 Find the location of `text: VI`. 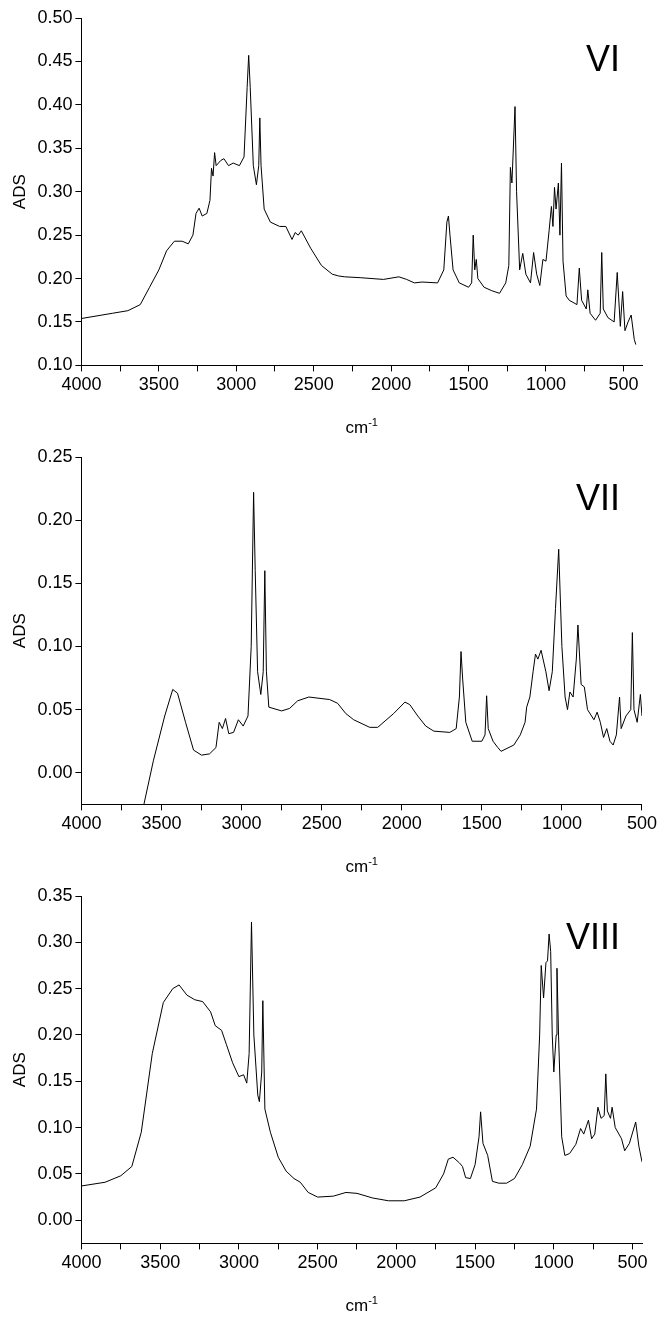

text: VI is located at coordinates (602, 58).